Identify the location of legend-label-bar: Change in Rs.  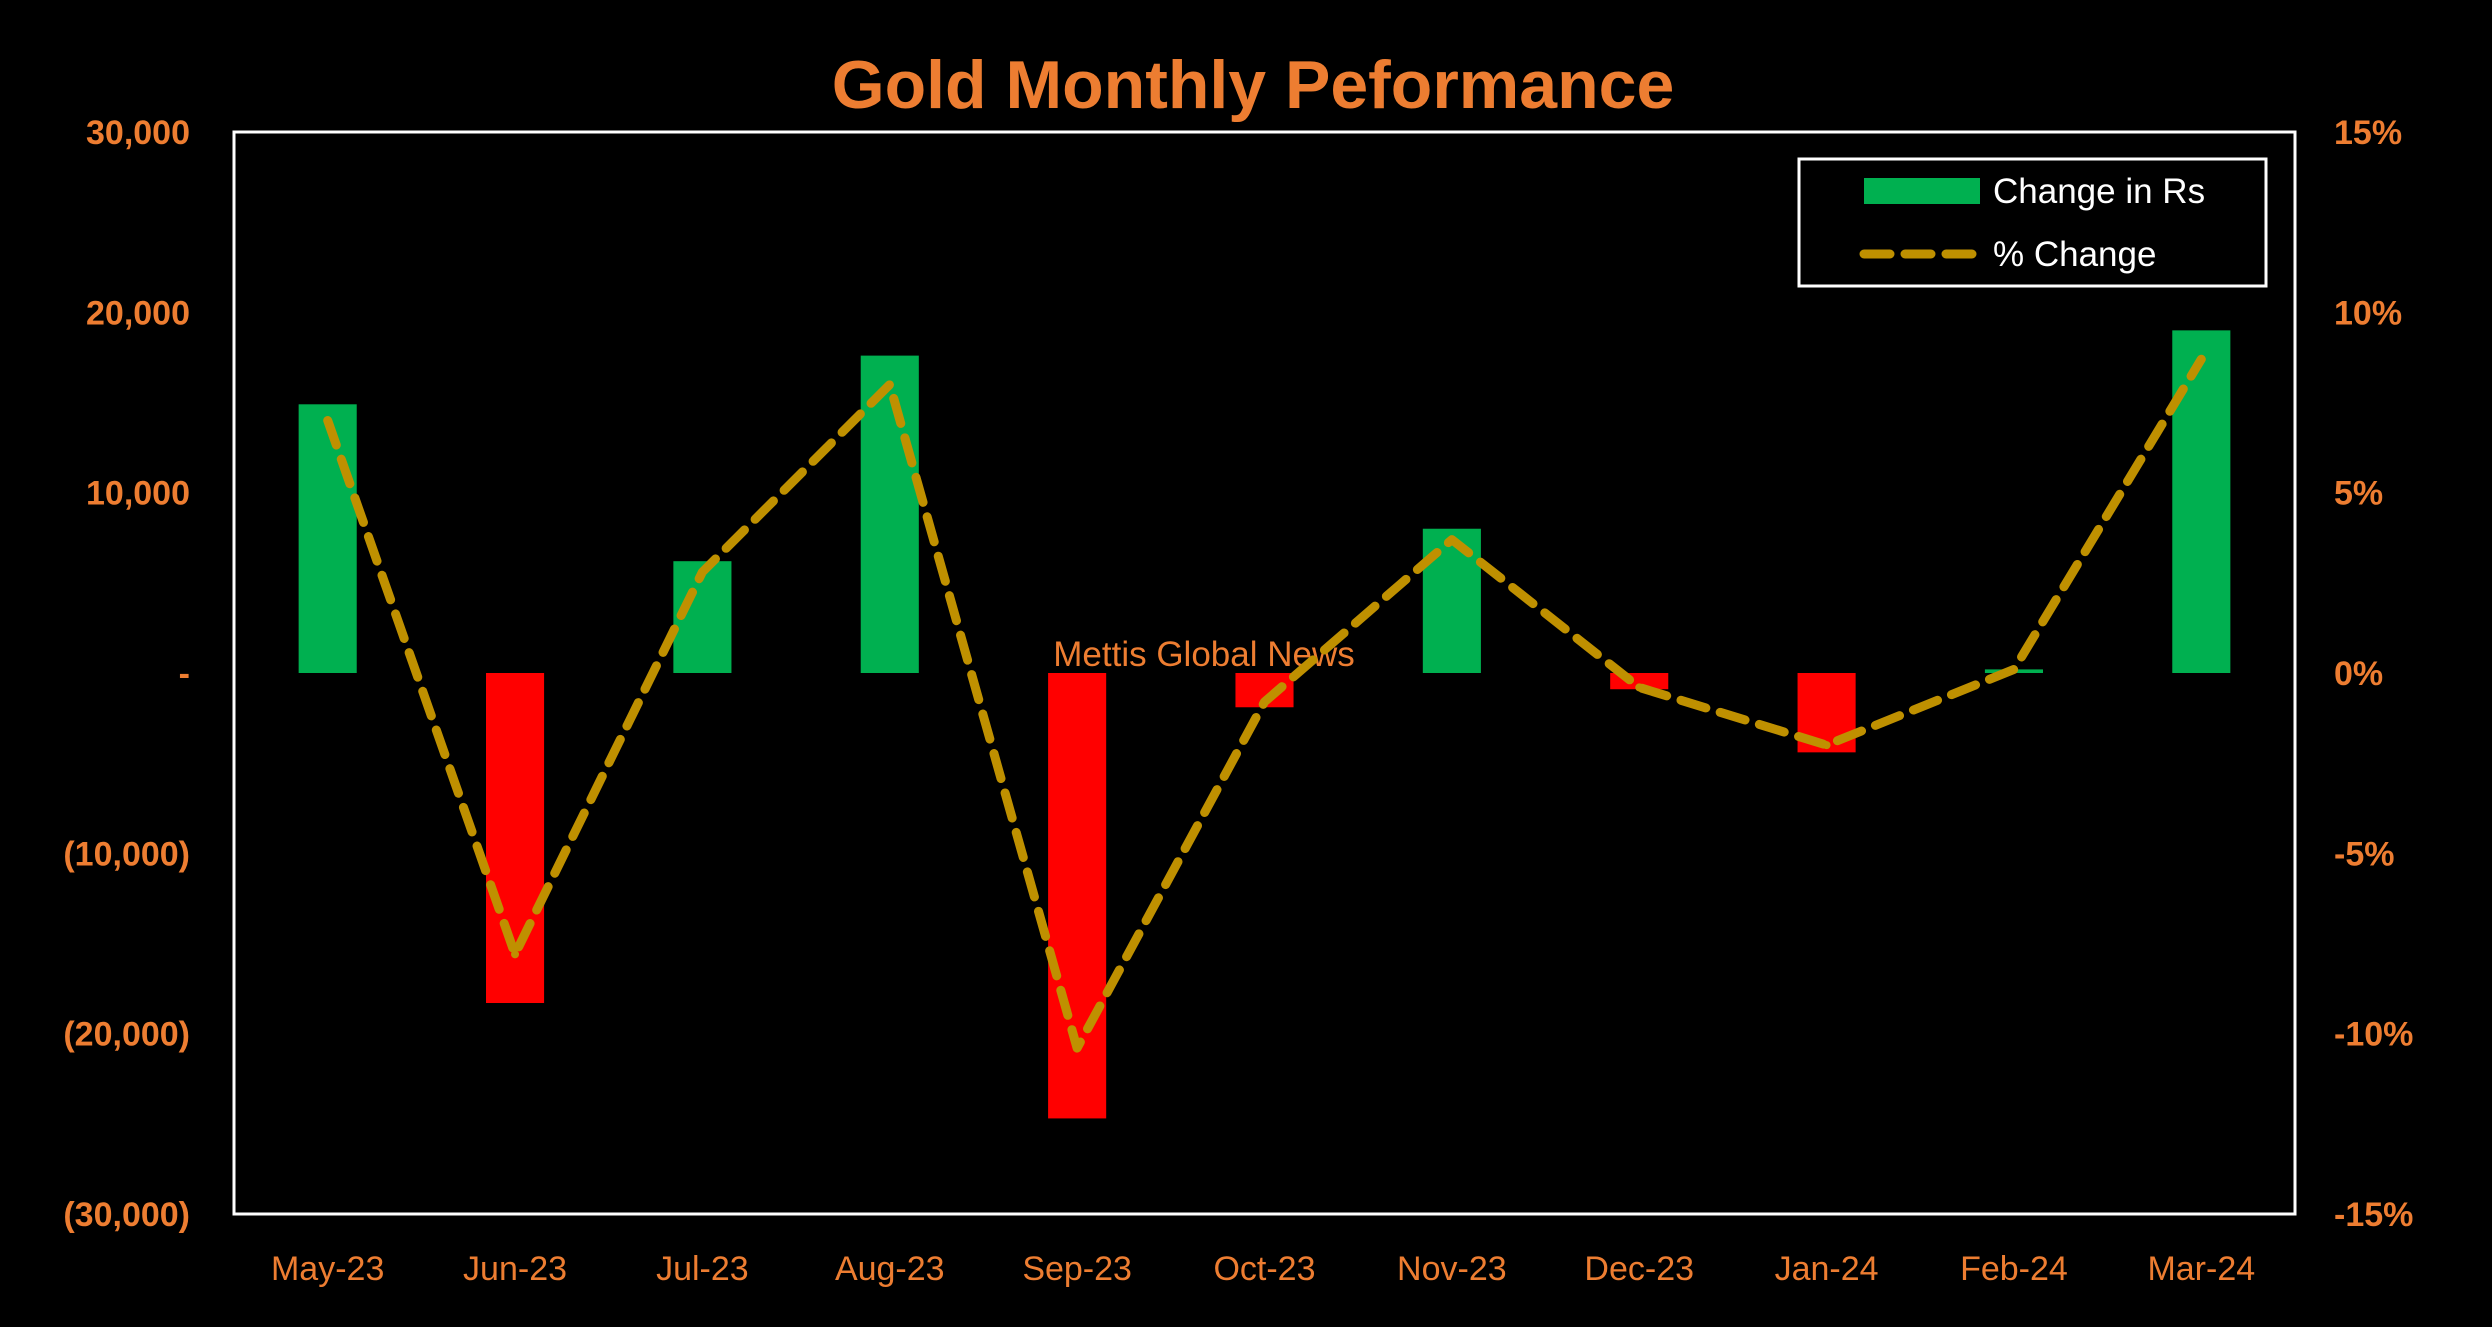
(2099, 191).